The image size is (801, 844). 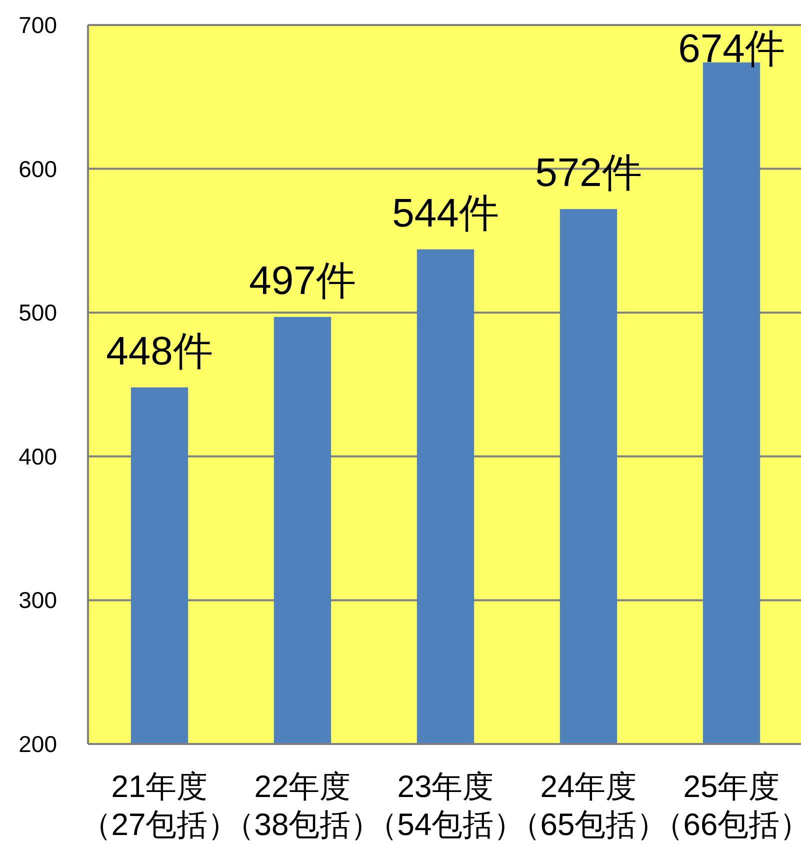 What do you see at coordinates (37, 744) in the screenshot?
I see `y-tick-label: 200` at bounding box center [37, 744].